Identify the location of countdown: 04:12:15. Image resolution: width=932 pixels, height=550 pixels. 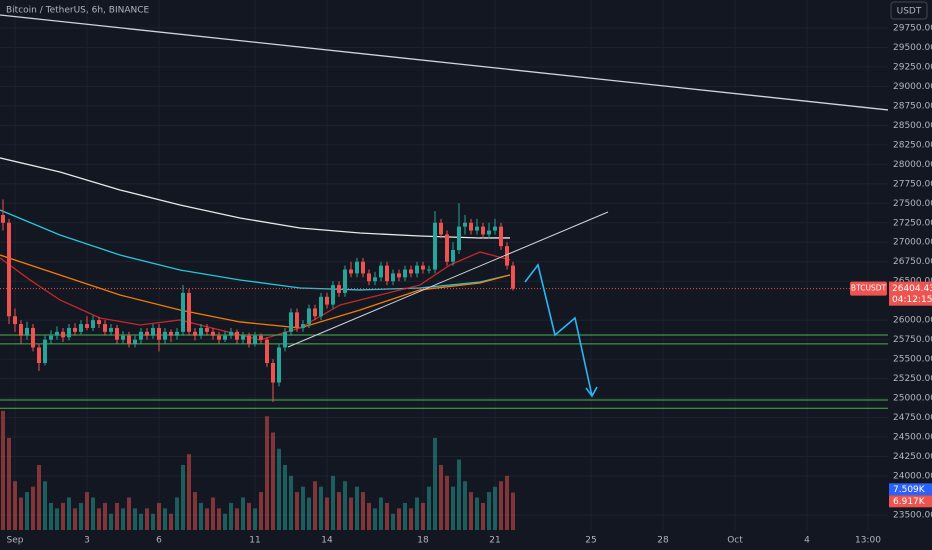
(912, 300).